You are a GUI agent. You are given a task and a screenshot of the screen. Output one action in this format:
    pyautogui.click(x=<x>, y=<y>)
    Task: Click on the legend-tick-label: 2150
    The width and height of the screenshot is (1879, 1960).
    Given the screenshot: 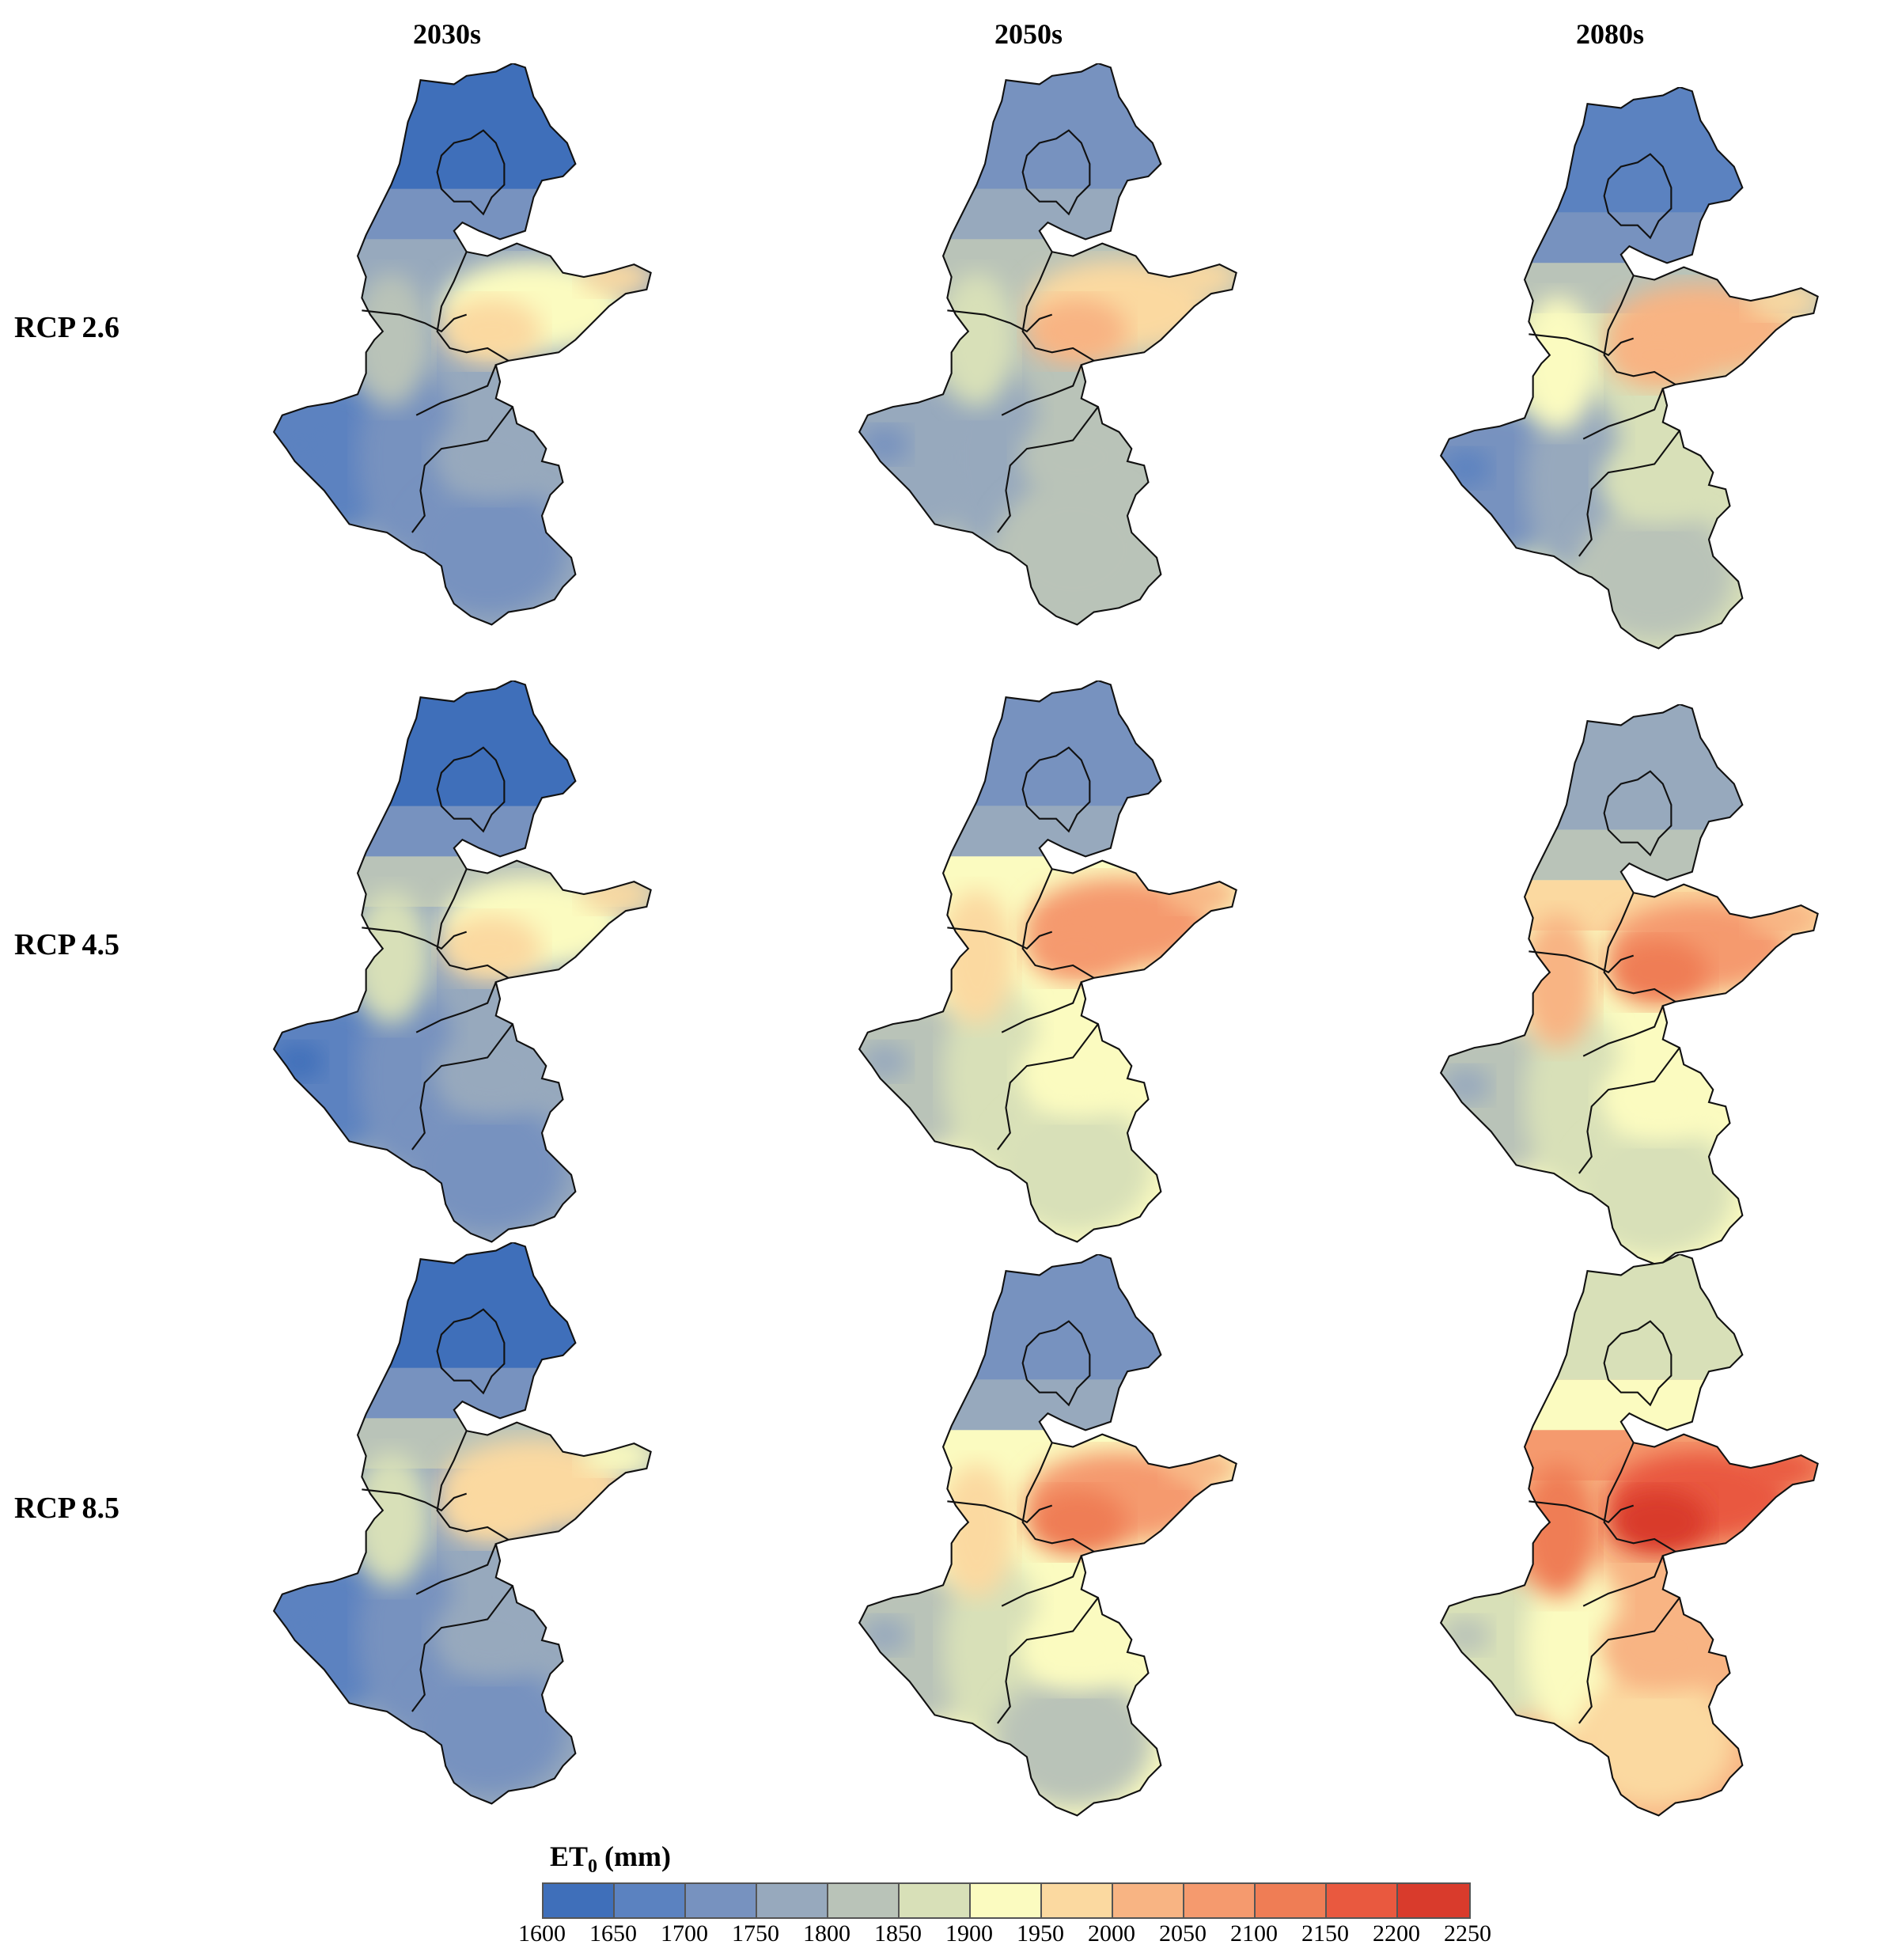 What is the action you would take?
    pyautogui.click(x=1325, y=1933)
    